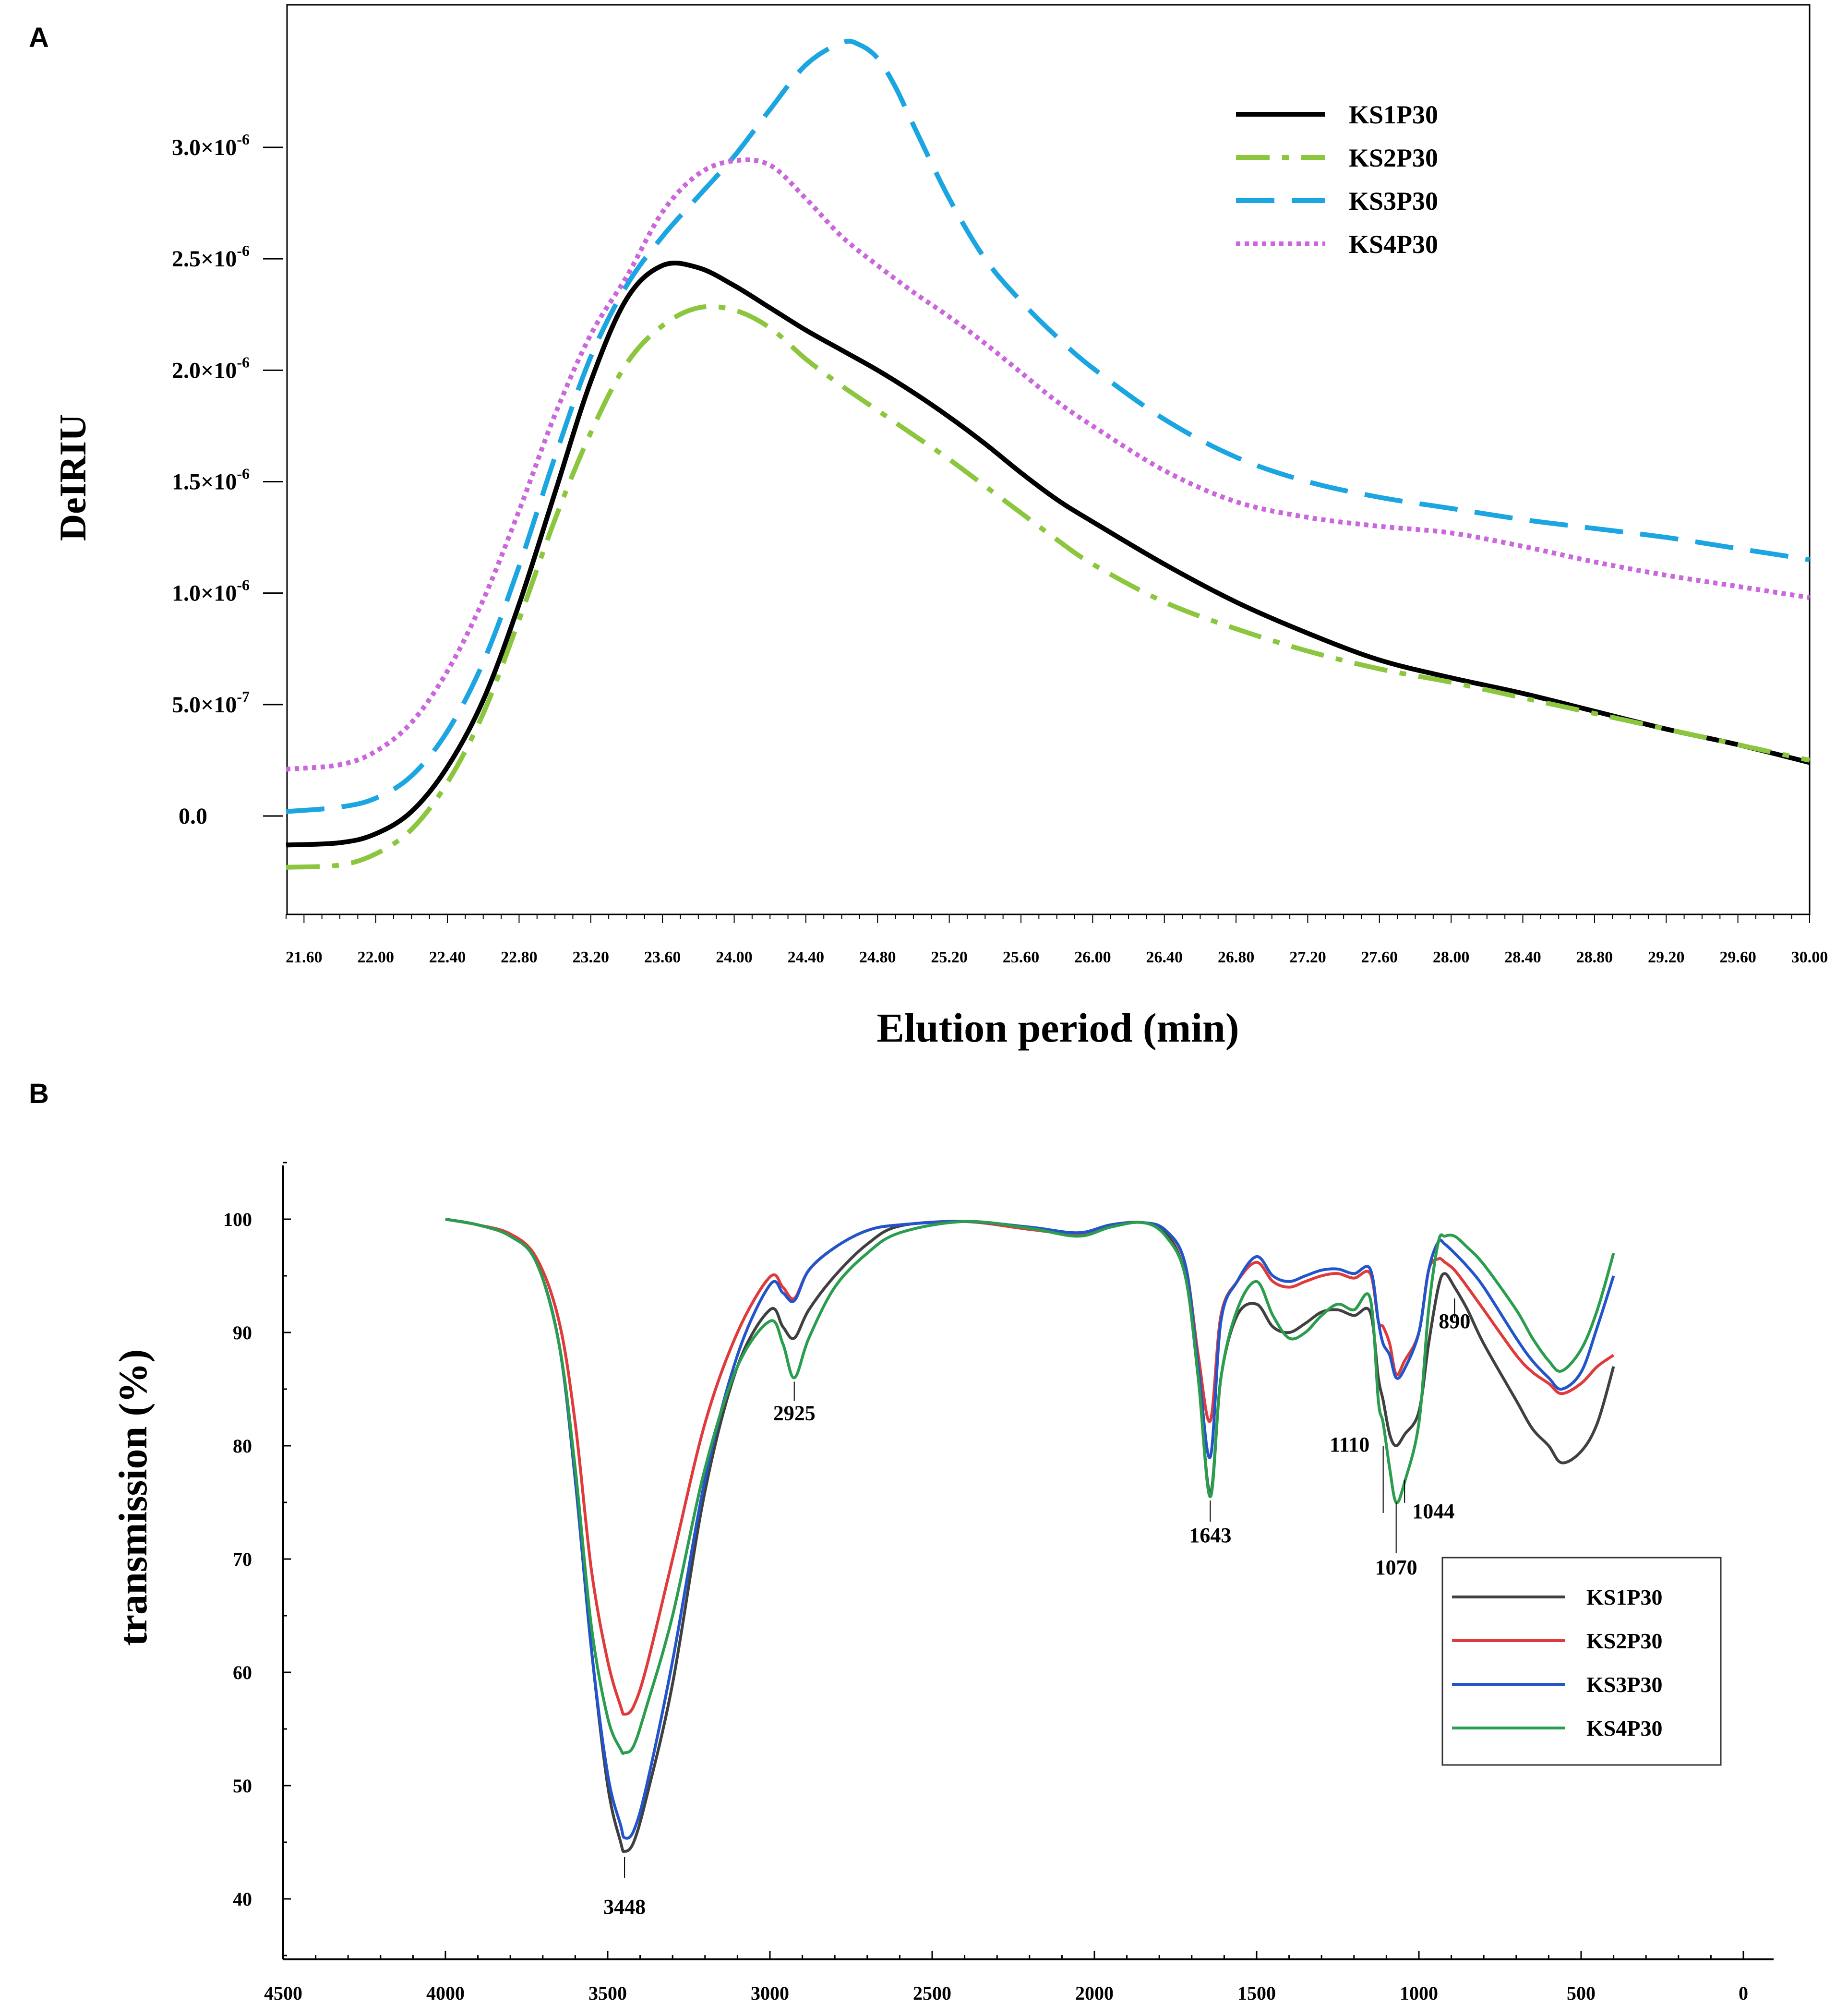 This screenshot has height=2016, width=1848. Describe the element at coordinates (1337, 179) in the screenshot. I see `panel-a-legend: KS1P30 KS2P30 KS3P30 KS4P30` at that location.